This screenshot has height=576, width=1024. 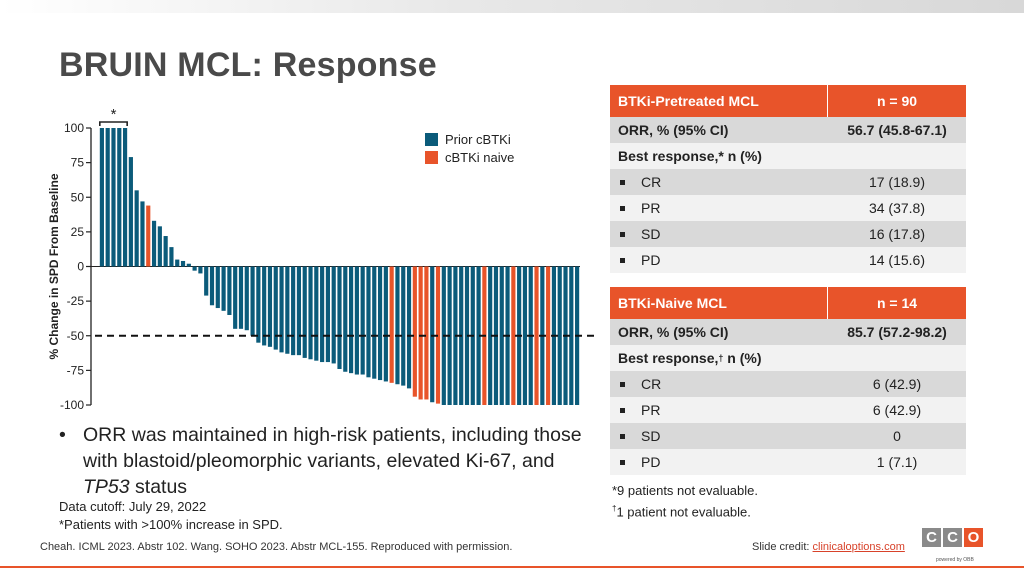 What do you see at coordinates (897, 234) in the screenshot?
I see `response-value: 16 (17.8)` at bounding box center [897, 234].